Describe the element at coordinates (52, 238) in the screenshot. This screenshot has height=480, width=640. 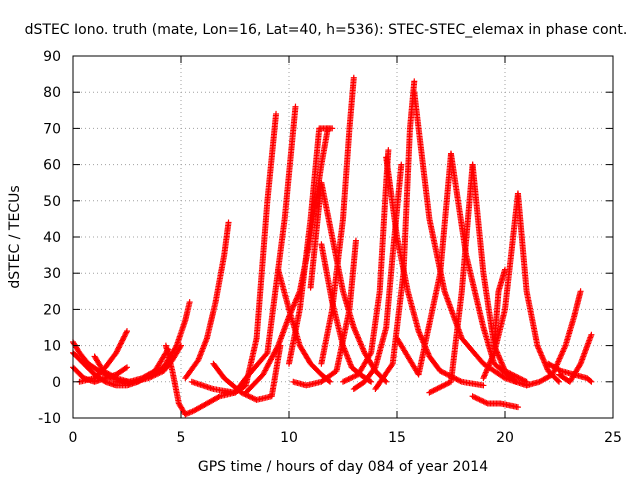
I see `y-tick-label: 40` at that location.